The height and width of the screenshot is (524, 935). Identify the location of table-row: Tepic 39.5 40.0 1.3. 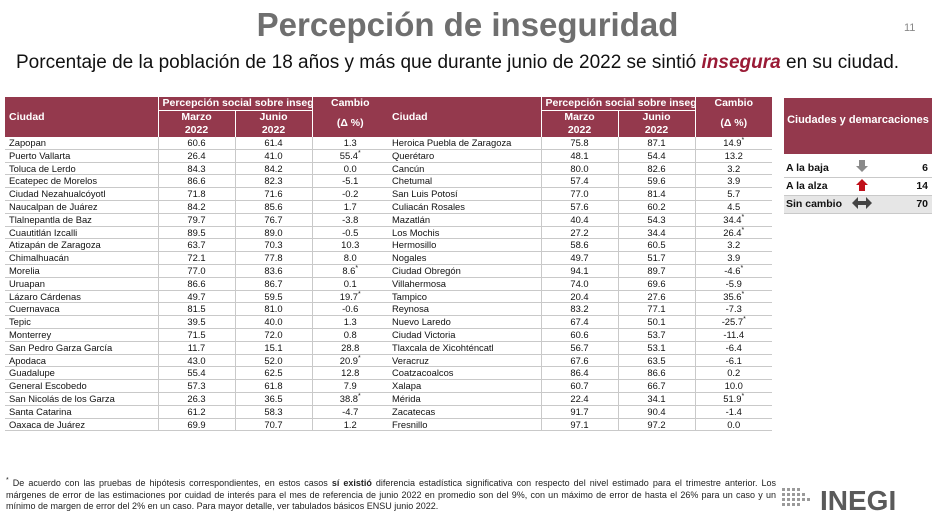
(196, 322).